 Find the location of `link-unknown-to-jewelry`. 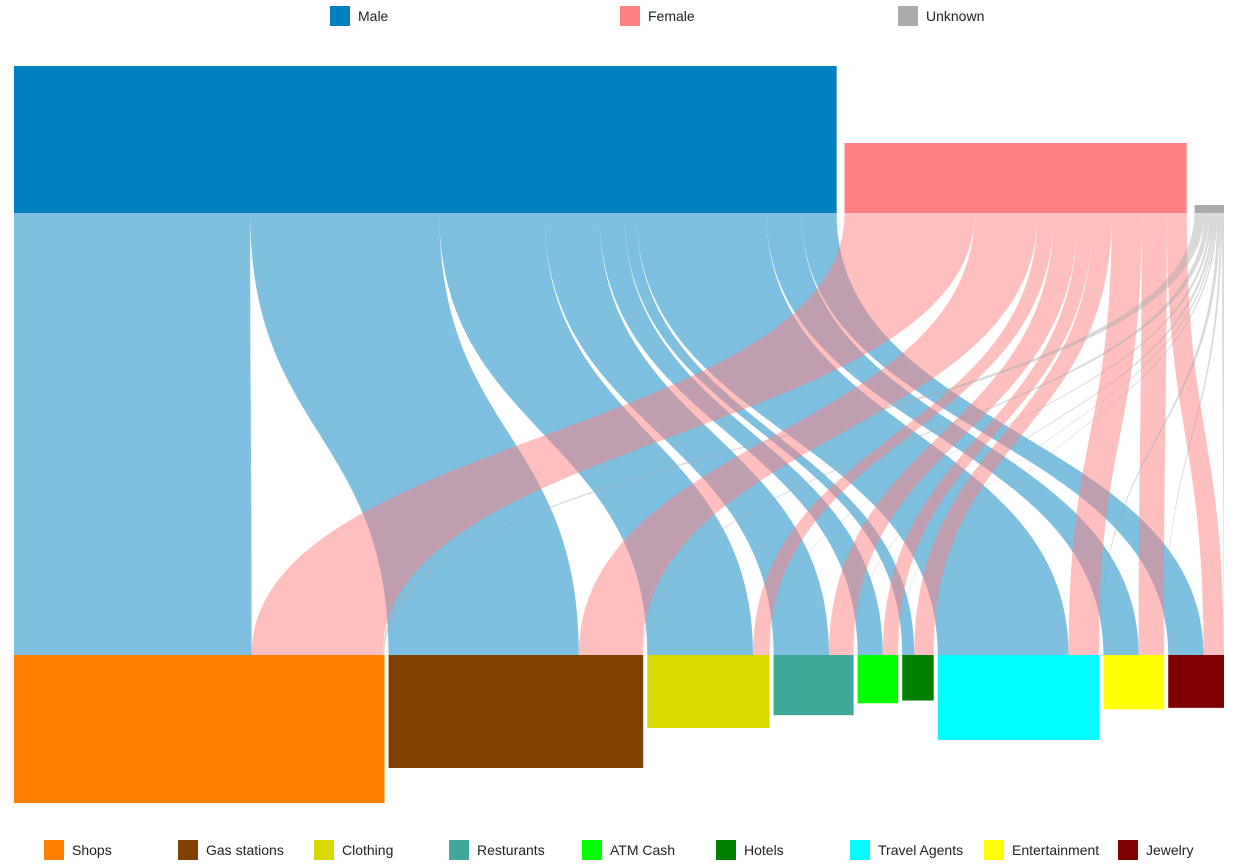

link-unknown-to-jewelry is located at coordinates (1223, 434).